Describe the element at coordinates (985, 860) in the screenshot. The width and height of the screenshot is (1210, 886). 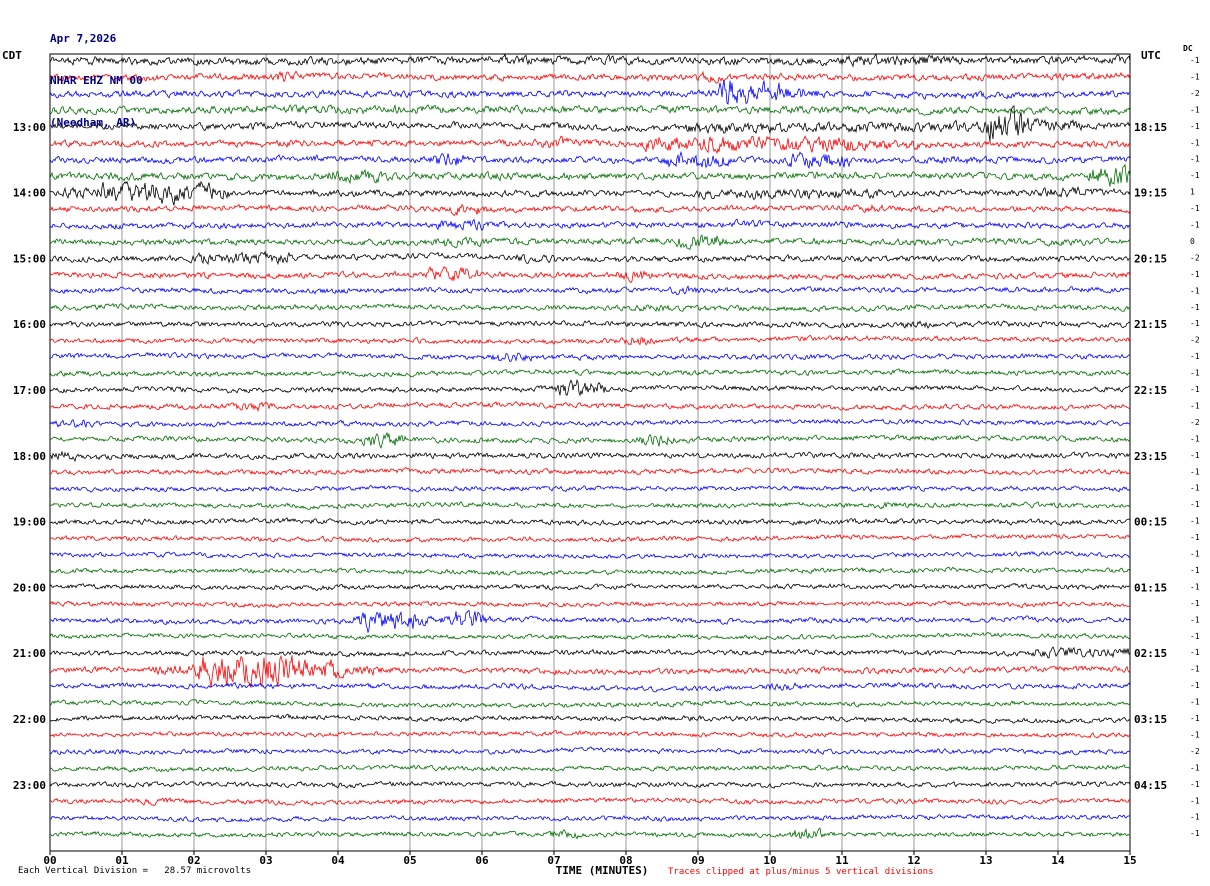
I see `minute-label: 13` at that location.